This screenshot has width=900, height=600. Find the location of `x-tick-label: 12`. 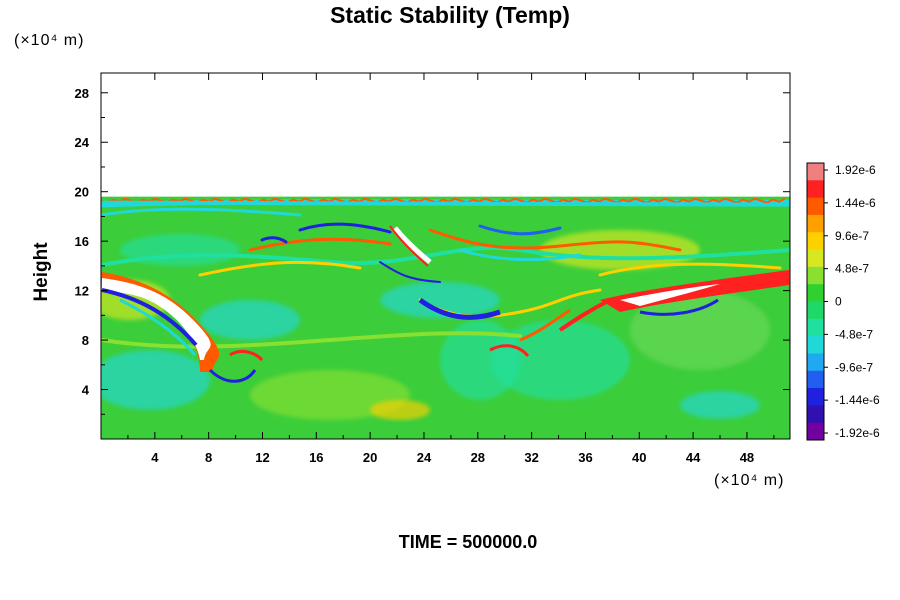

x-tick-label: 12 is located at coordinates (262, 457).